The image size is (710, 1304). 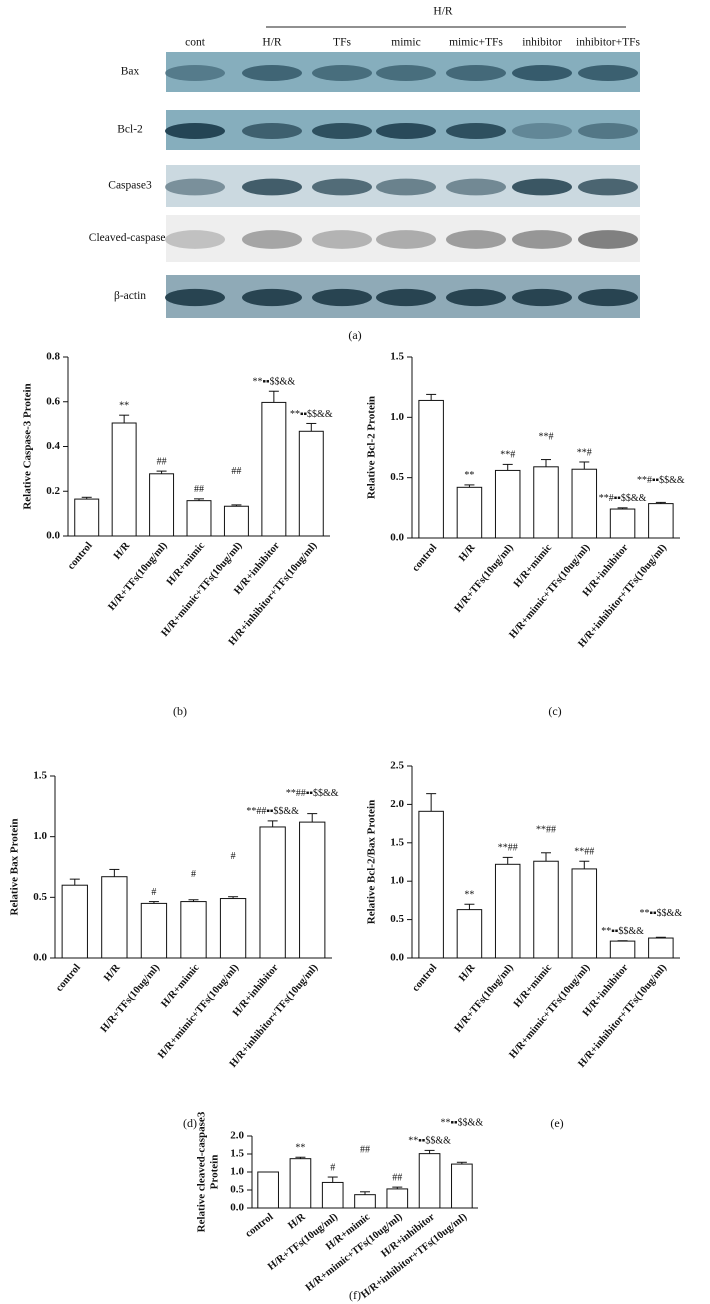 I want to click on blot-header: H/R, so click(x=443, y=12).